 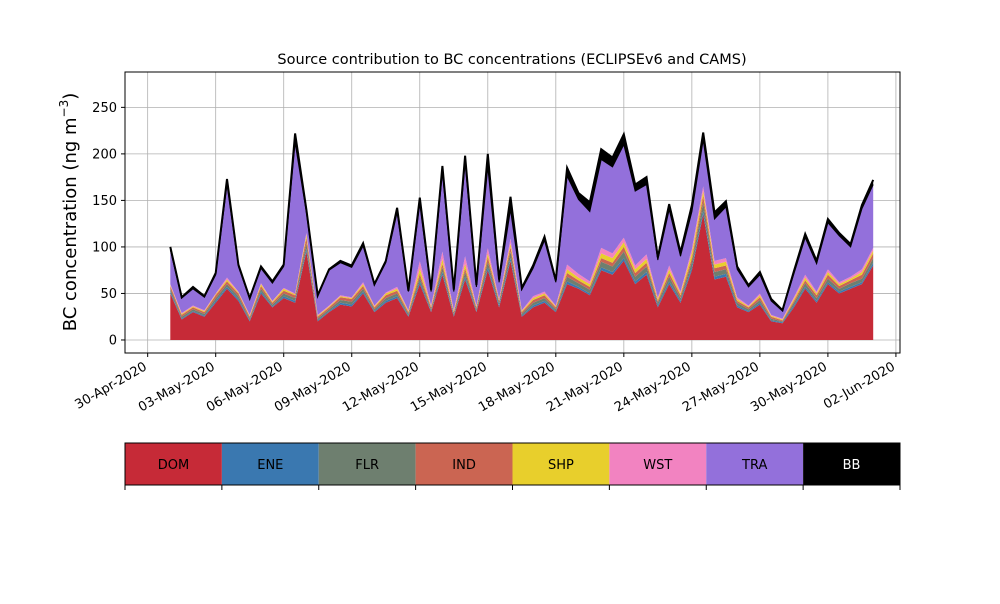 I want to click on legend-swatch-shp, so click(x=561, y=464).